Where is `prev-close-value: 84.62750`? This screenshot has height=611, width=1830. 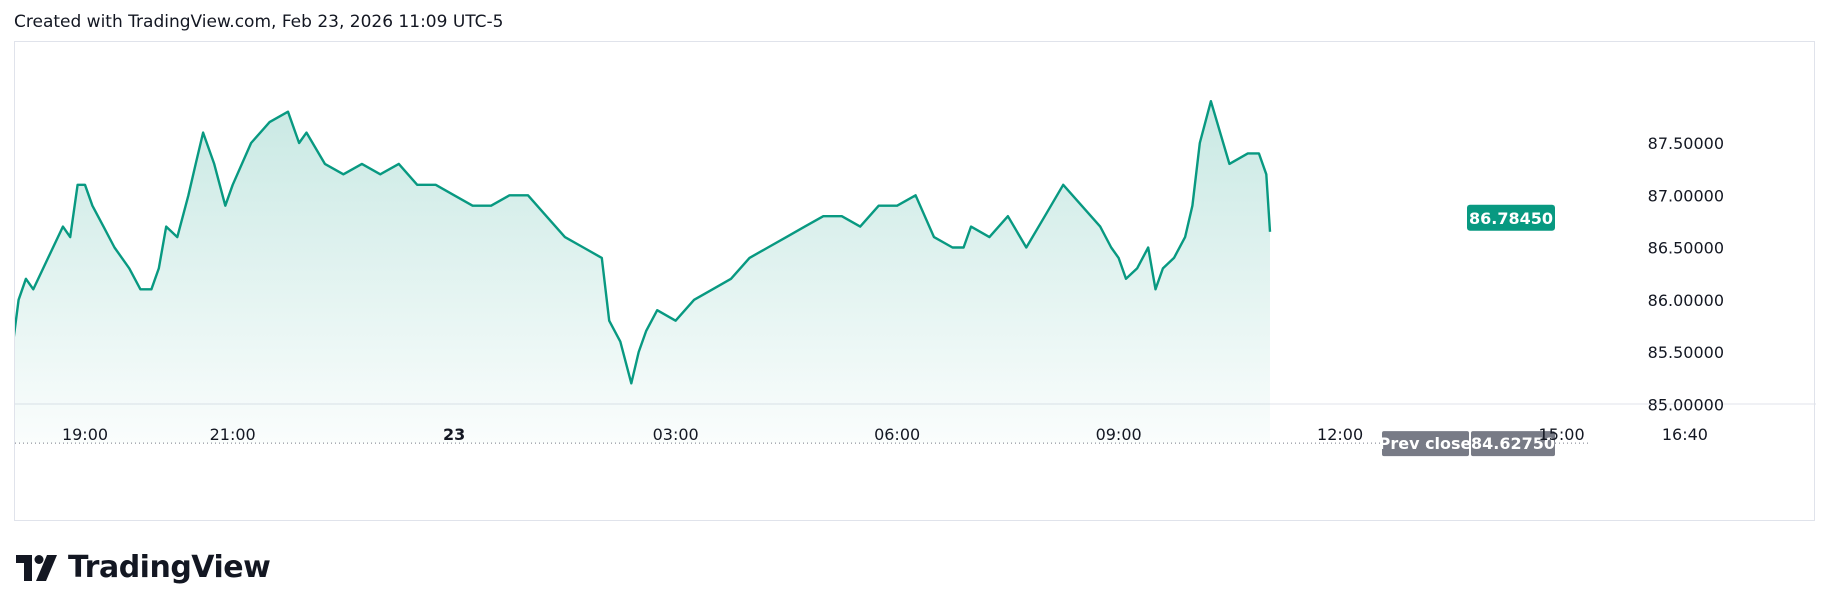 prev-close-value: 84.62750 is located at coordinates (1513, 443).